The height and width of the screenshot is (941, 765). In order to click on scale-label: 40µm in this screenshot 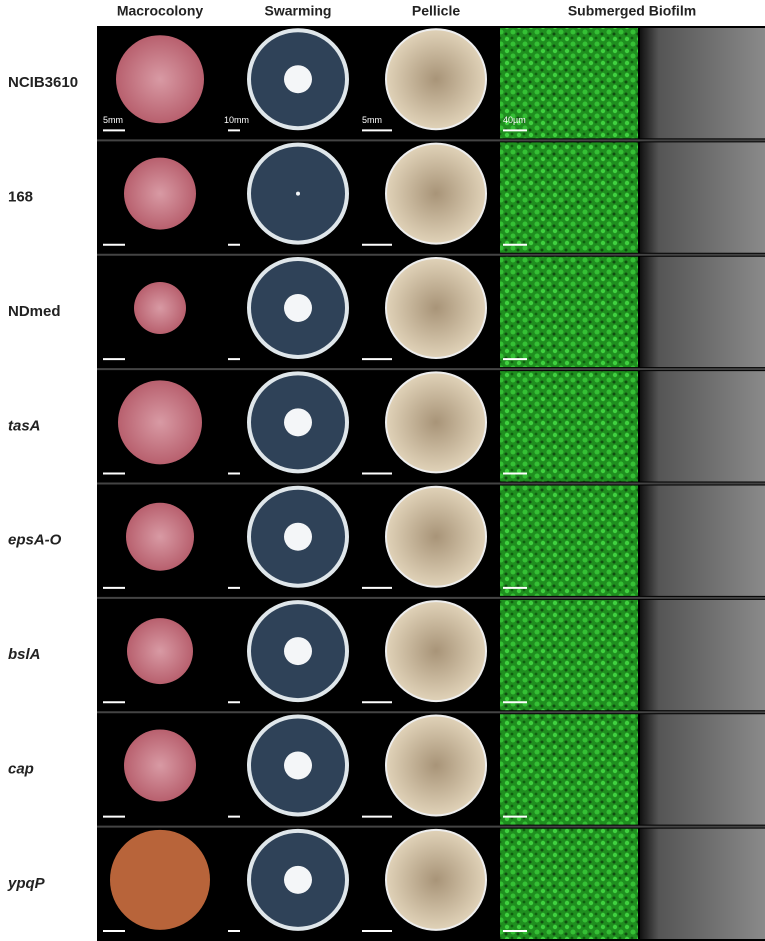, I will do `click(514, 120)`.